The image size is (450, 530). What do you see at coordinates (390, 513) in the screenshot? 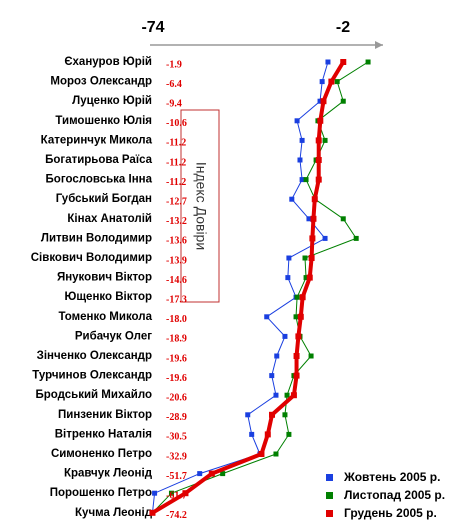
I see `legend-label: Грудень 2005 р.` at bounding box center [390, 513].